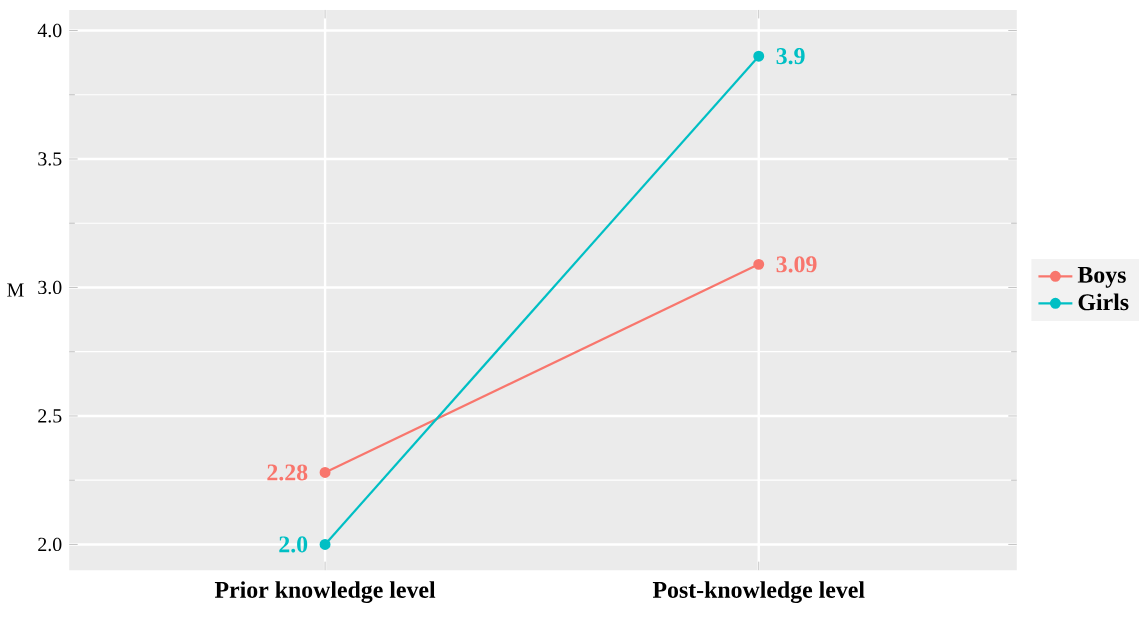  Describe the element at coordinates (758, 592) in the screenshot. I see `x-tick-label: Post-knowledge level` at that location.